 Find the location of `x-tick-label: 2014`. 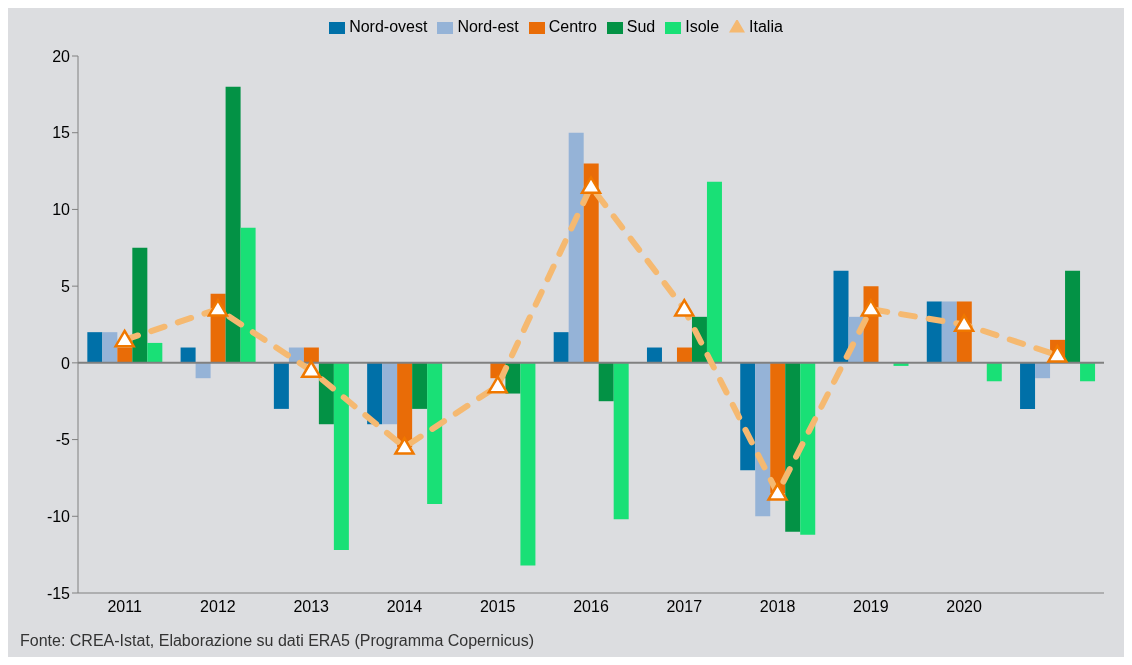

x-tick-label: 2014 is located at coordinates (404, 607).